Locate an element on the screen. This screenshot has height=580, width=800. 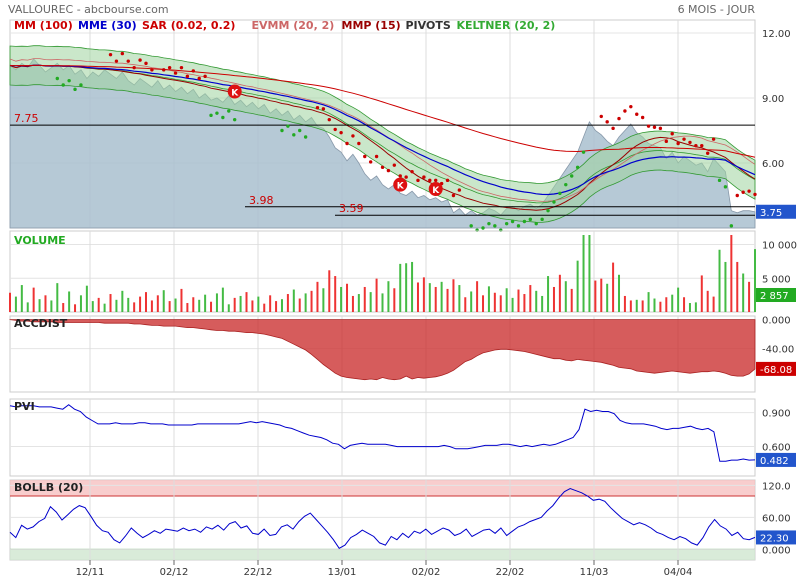
accdist-tick-label: 0.000 is located at coordinates (776, 321).